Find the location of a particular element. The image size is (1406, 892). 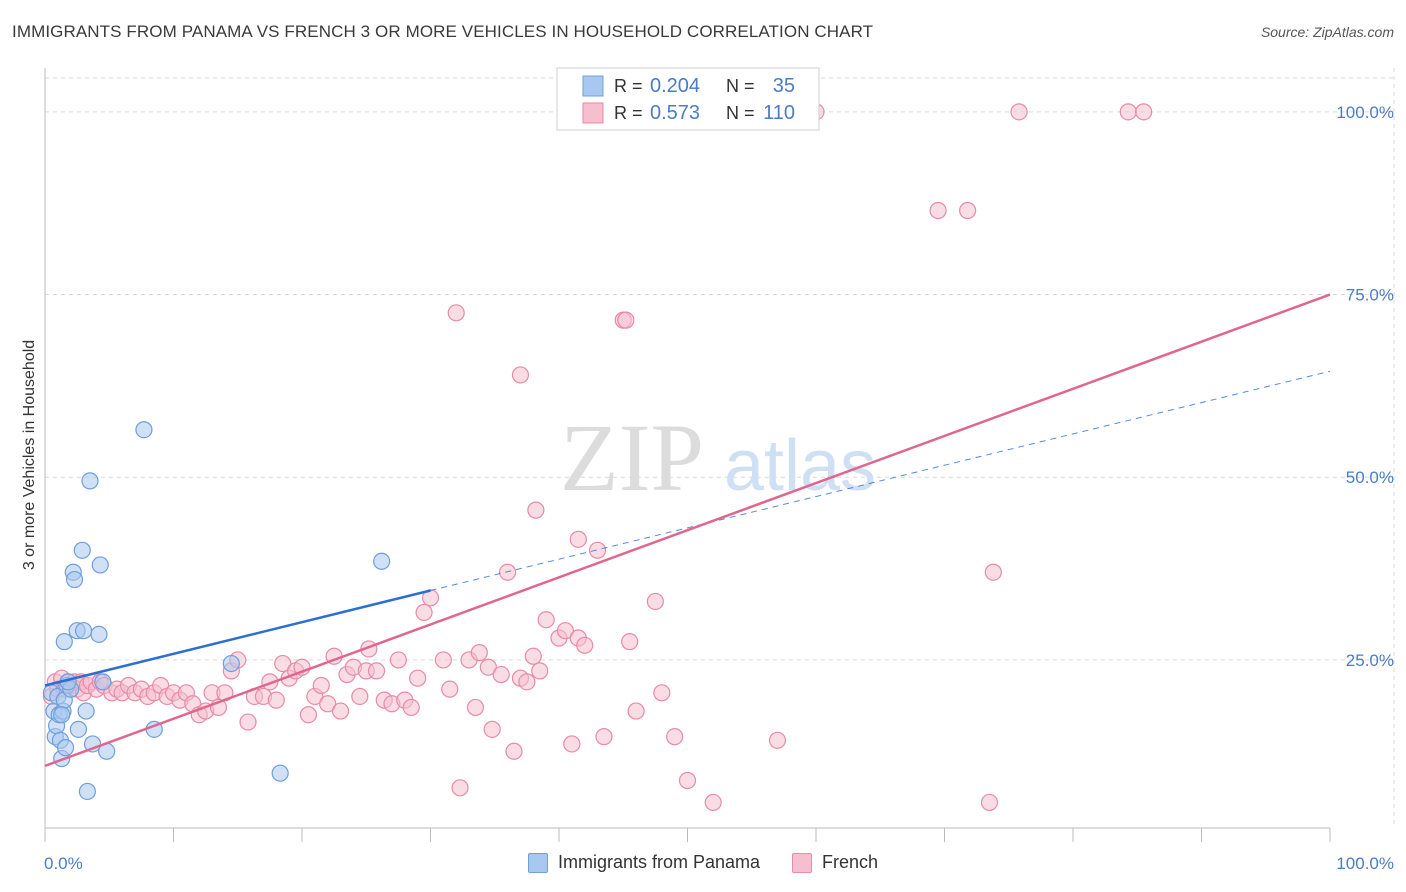

watermark-zip: ZIP is located at coordinates (632, 457).